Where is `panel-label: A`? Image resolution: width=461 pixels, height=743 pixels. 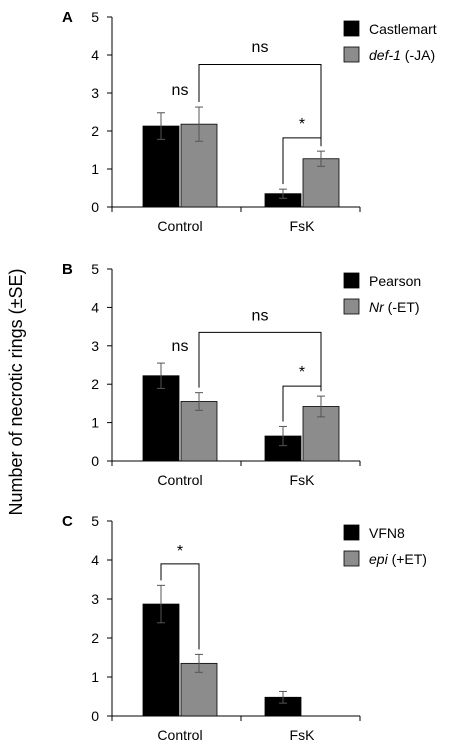
panel-label: A is located at coordinates (67, 17).